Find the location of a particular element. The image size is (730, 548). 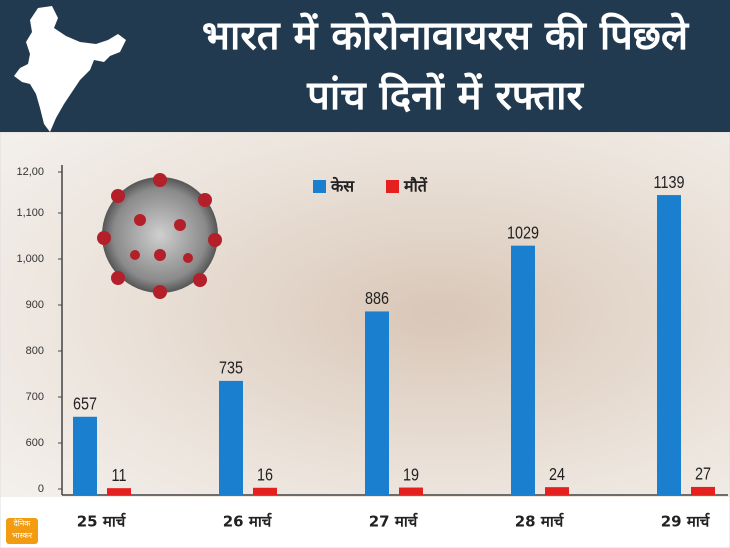

x-tick-label: 26 मार्च is located at coordinates (248, 522).